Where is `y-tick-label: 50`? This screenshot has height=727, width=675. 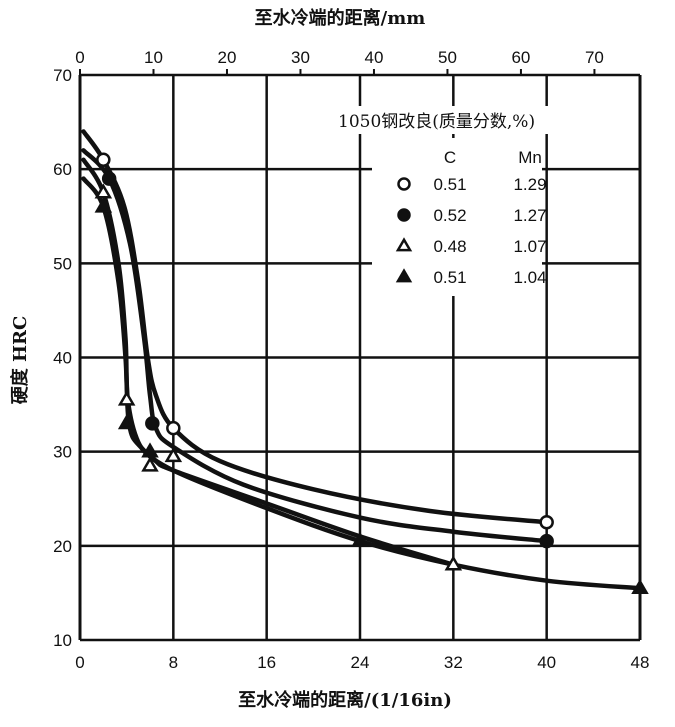
y-tick-label: 50 is located at coordinates (62, 263).